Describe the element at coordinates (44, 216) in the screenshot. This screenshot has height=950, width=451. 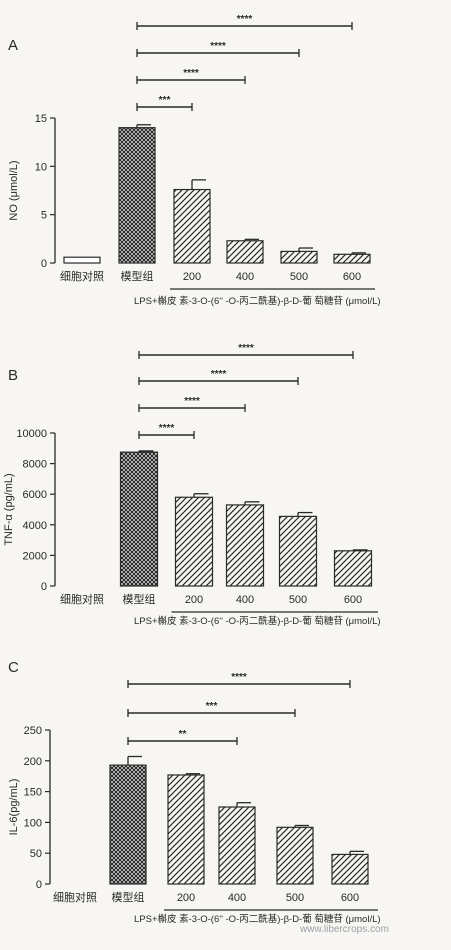
I see `y-tick-label: 5` at that location.